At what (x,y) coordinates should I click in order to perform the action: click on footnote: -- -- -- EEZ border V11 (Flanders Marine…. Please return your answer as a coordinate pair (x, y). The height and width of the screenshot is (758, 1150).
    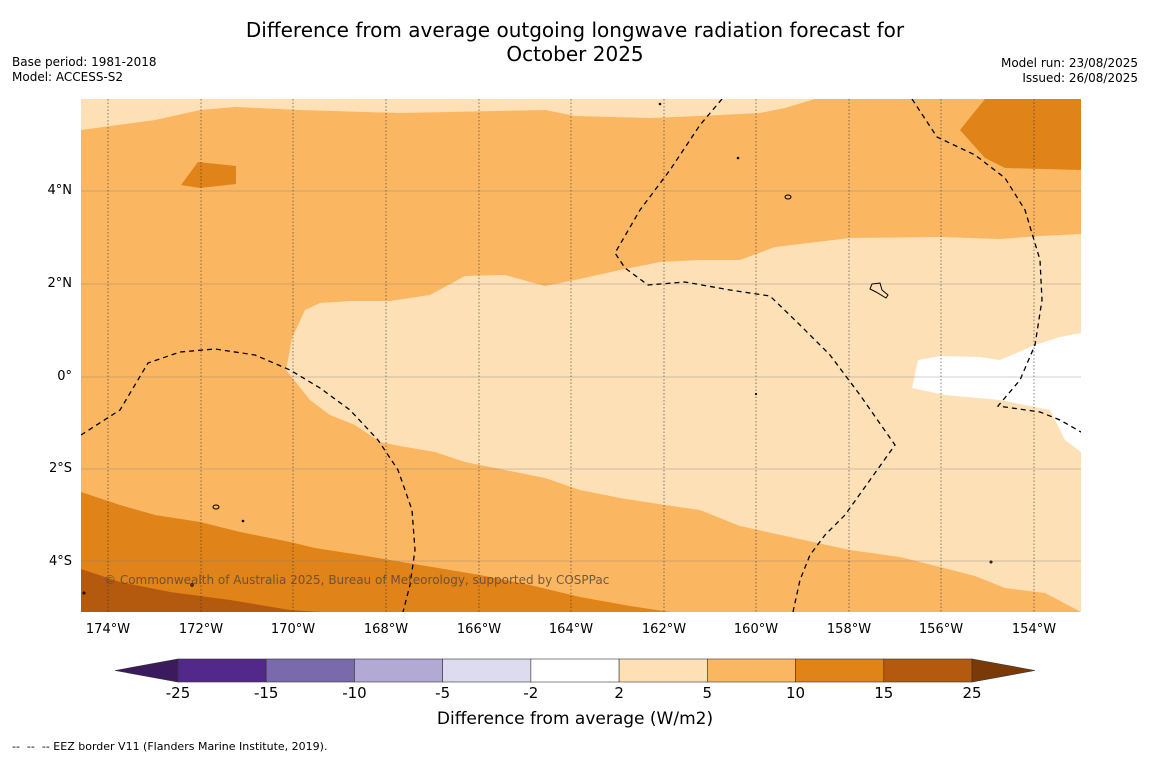
    Looking at the image, I should click on (170, 746).